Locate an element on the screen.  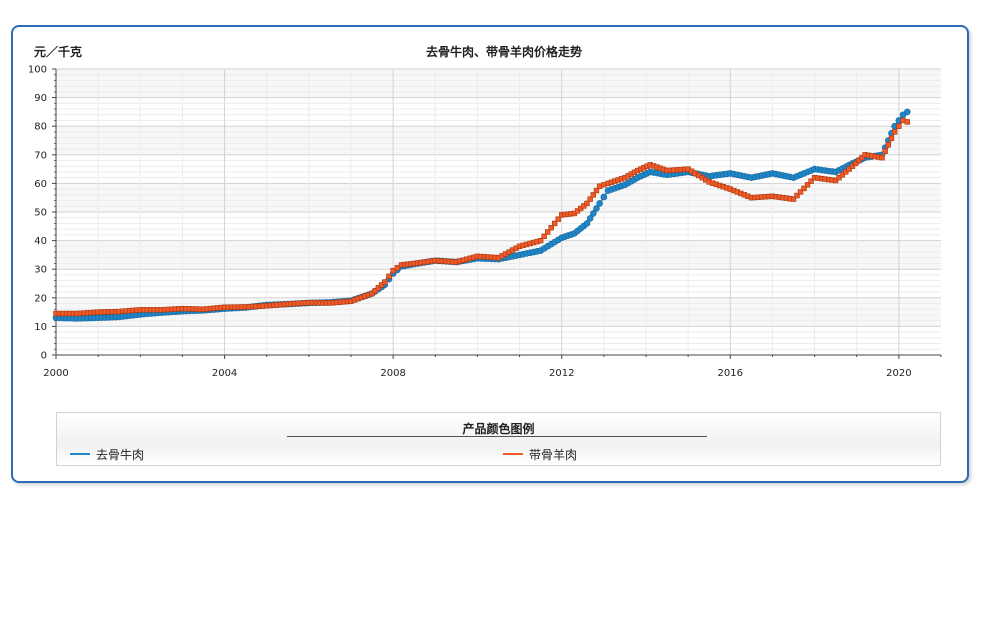
y-tick-label: 40 is located at coordinates (40, 241).